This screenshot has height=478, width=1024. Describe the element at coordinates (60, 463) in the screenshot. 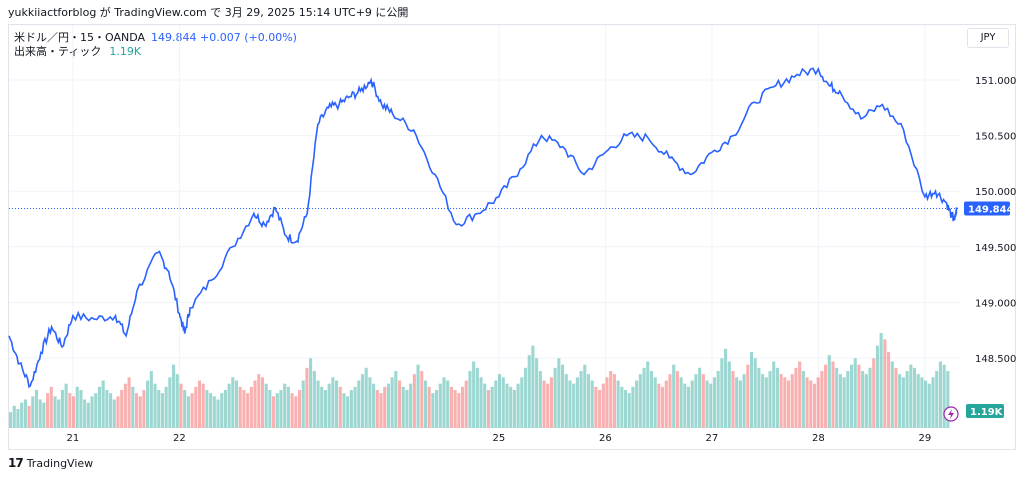

I see `brand-name: TradingView` at that location.